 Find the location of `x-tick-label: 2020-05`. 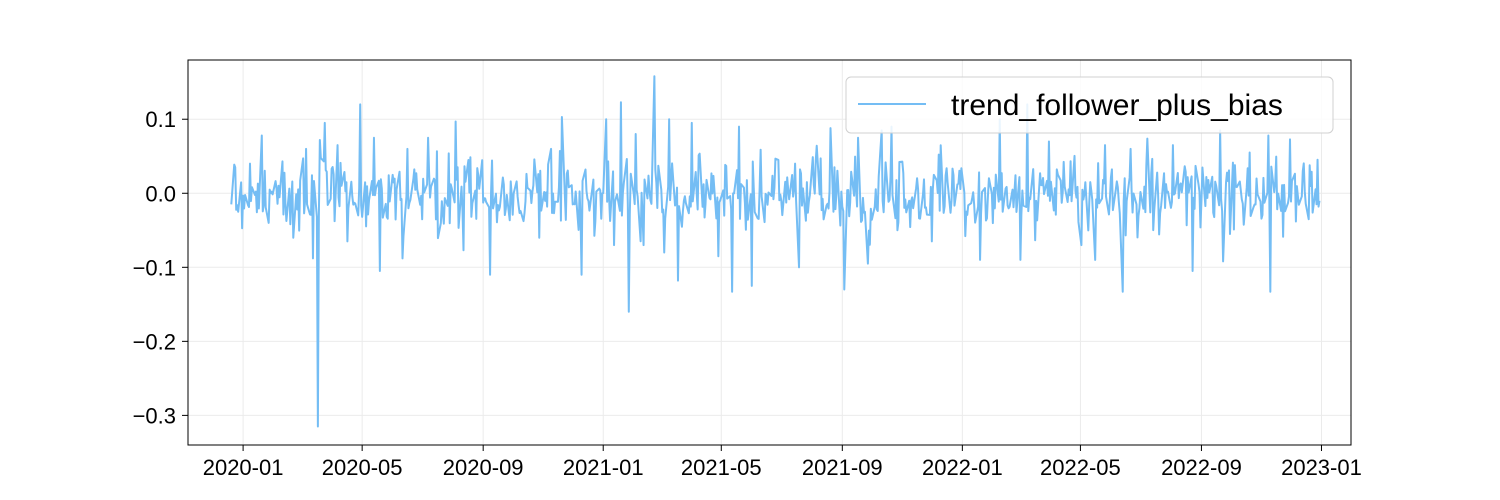

x-tick-label: 2020-05 is located at coordinates (362, 467).